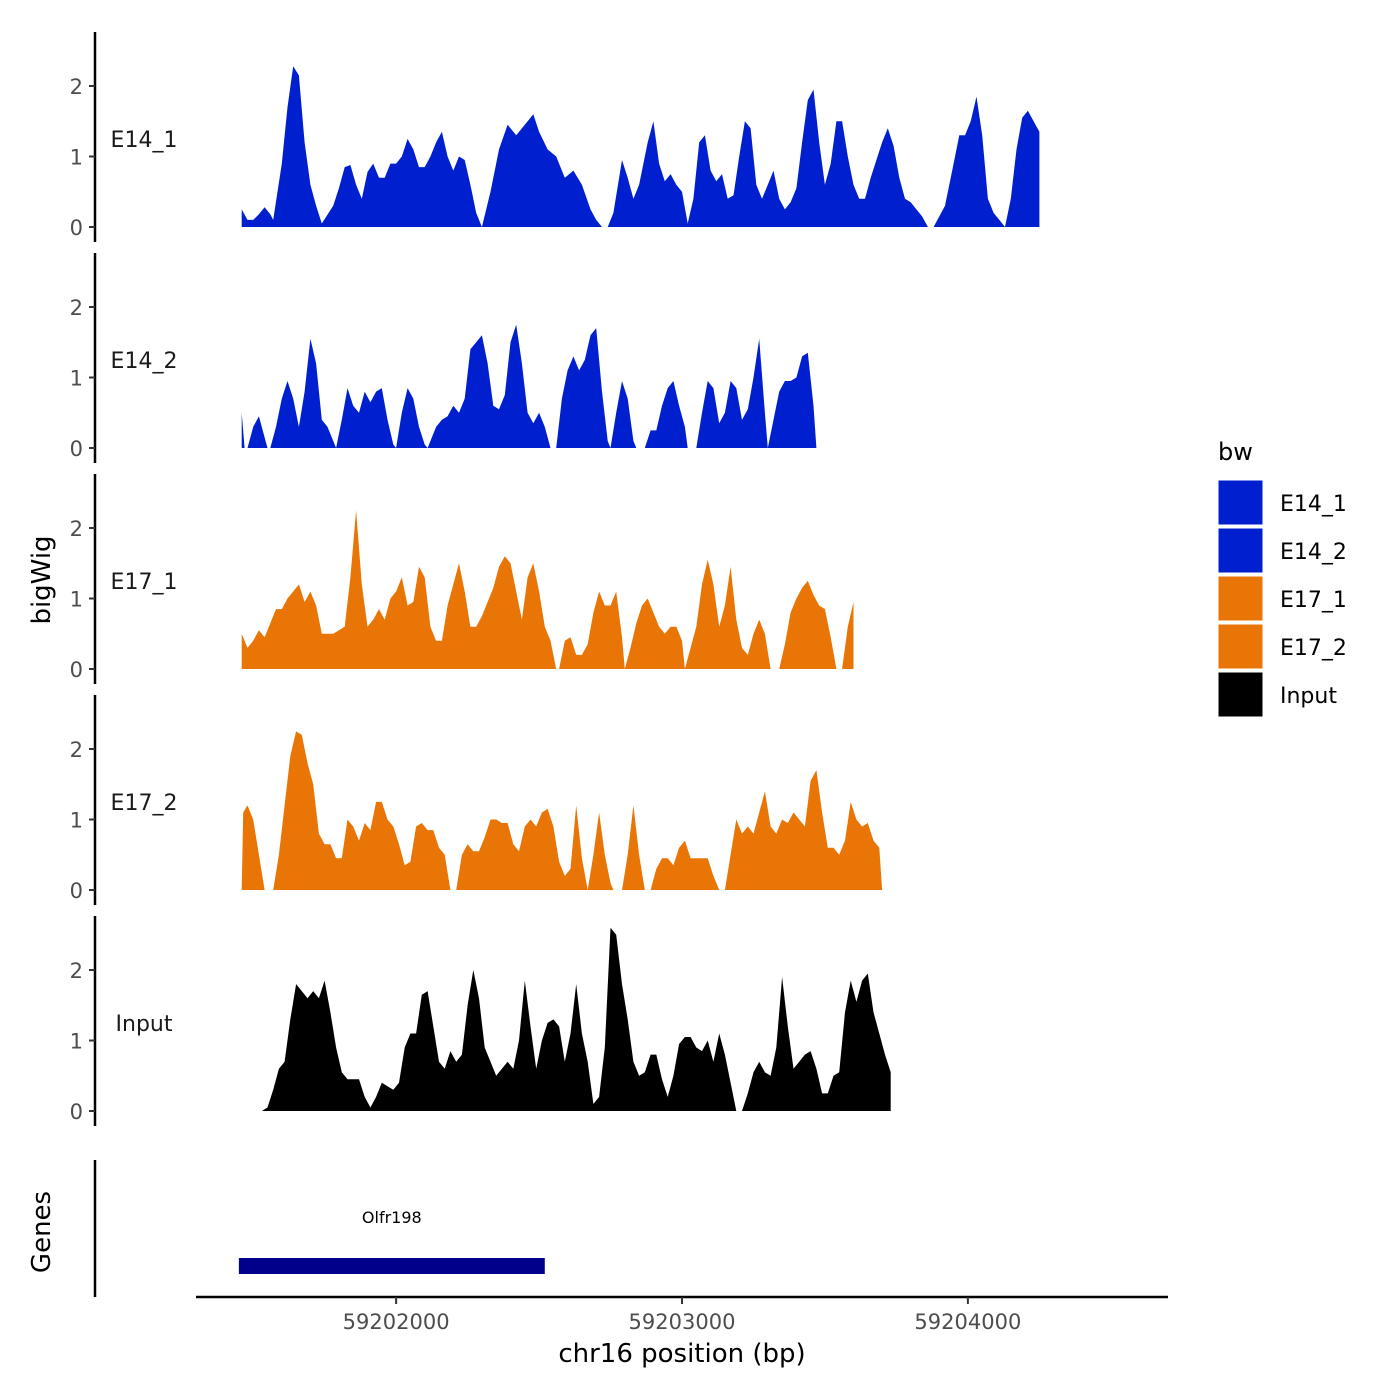  What do you see at coordinates (576, 1019) in the screenshot?
I see `signal-area-Input` at bounding box center [576, 1019].